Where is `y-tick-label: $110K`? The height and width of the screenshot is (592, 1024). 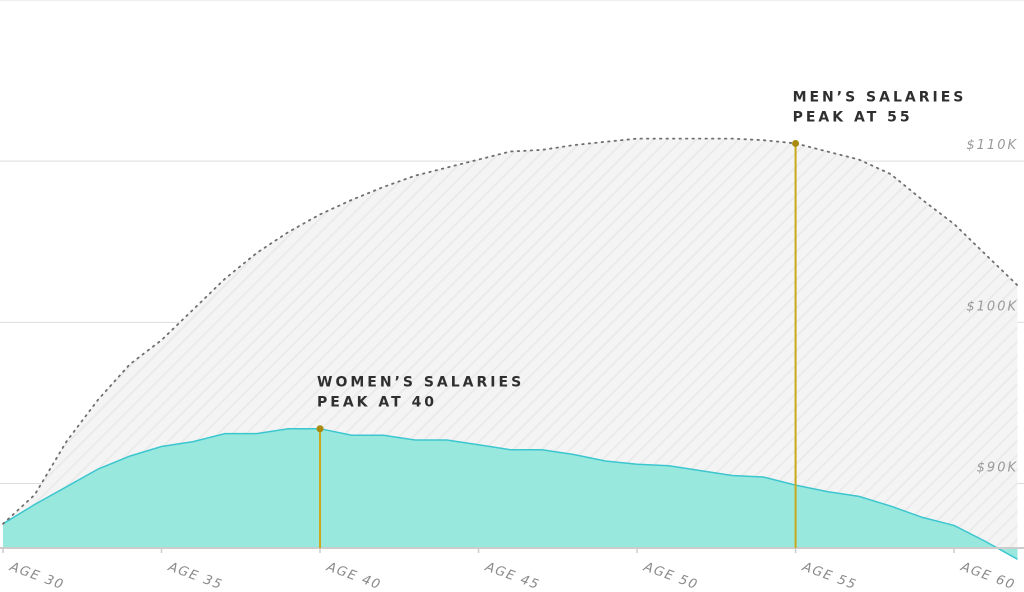 y-tick-label: $110K is located at coordinates (992, 145).